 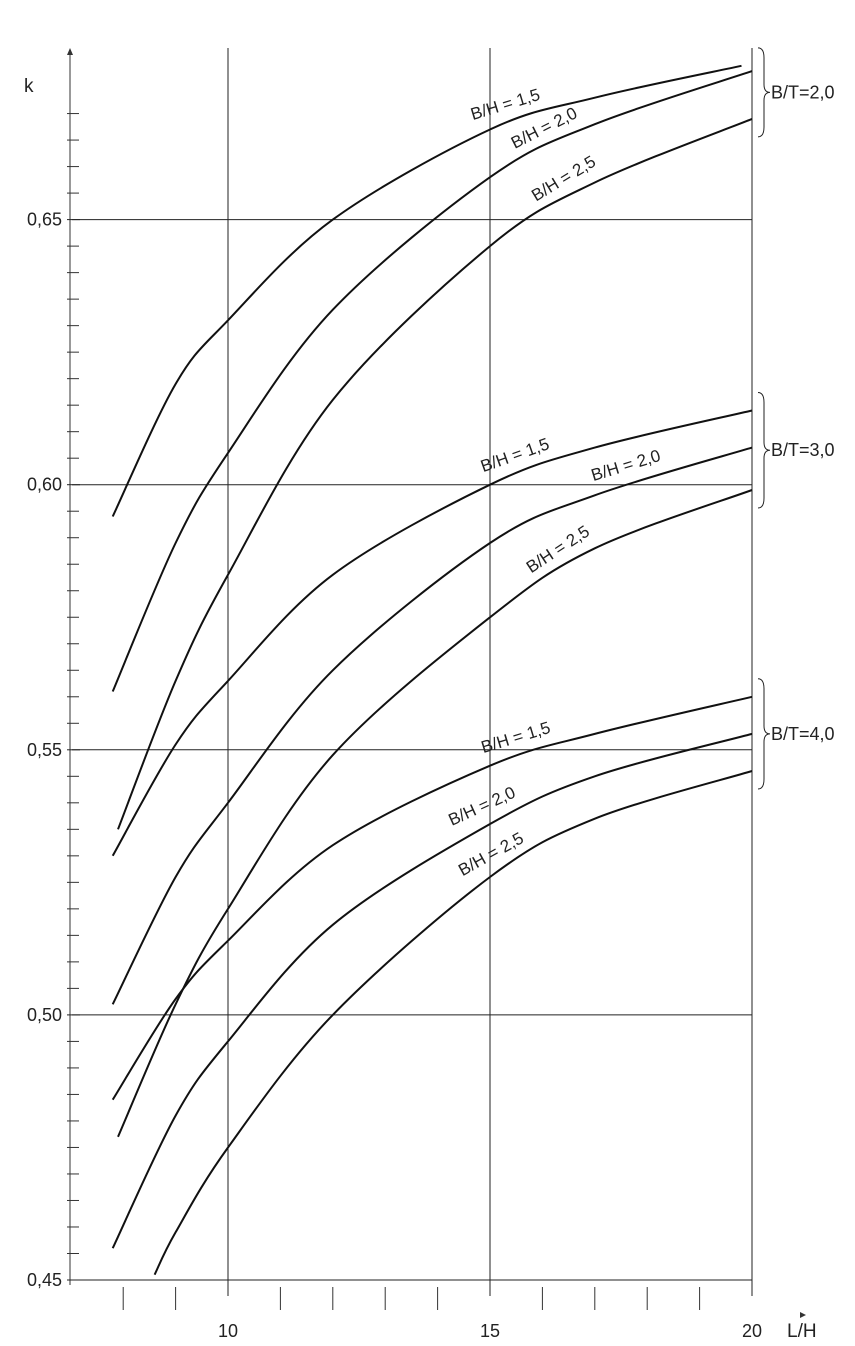 I want to click on y-axis-label: k, so click(x=29, y=86).